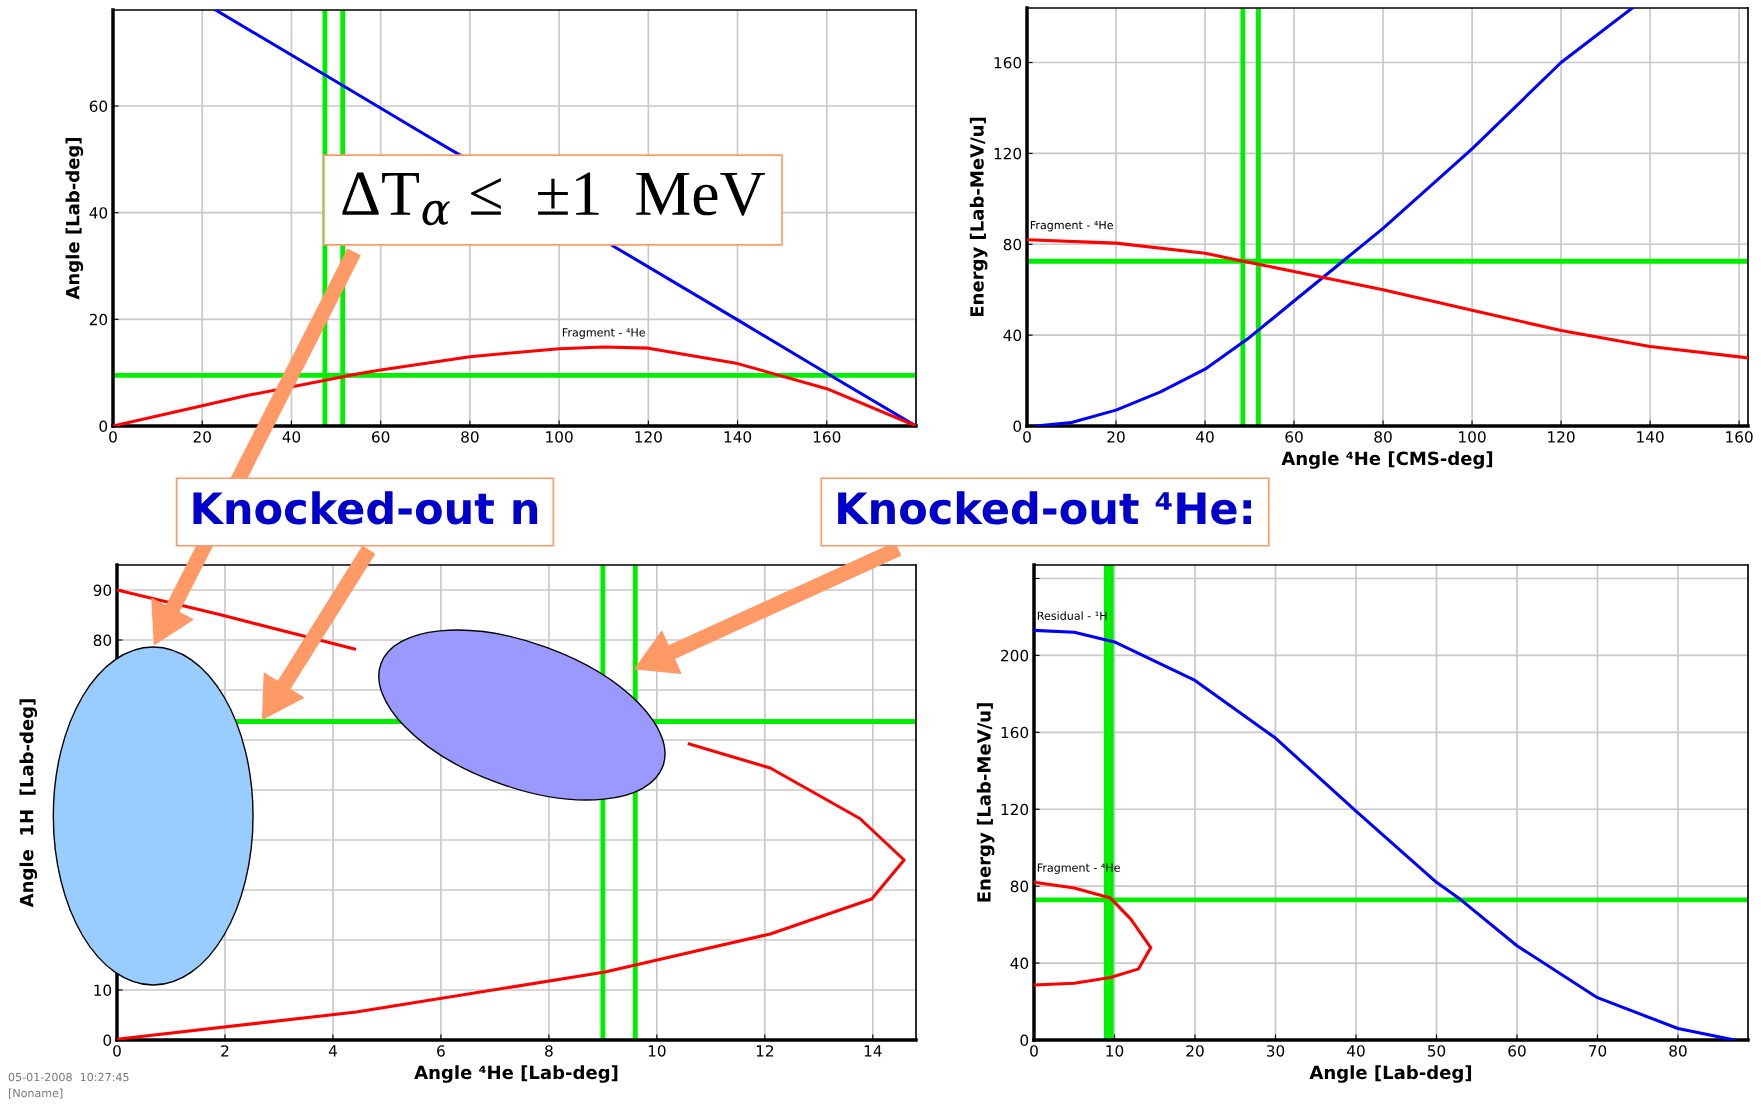 This screenshot has width=1761, height=1105. What do you see at coordinates (1436, 1051) in the screenshot?
I see `x-tick-label: 50` at bounding box center [1436, 1051].